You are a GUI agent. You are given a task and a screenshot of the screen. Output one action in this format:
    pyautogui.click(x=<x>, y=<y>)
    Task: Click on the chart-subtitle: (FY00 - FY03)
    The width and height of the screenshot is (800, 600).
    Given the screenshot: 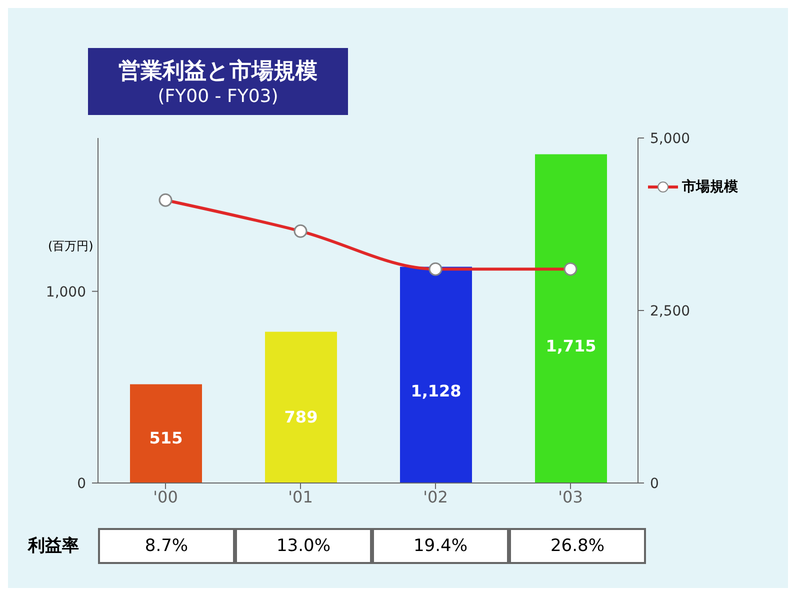 What is the action you would take?
    pyautogui.click(x=218, y=96)
    